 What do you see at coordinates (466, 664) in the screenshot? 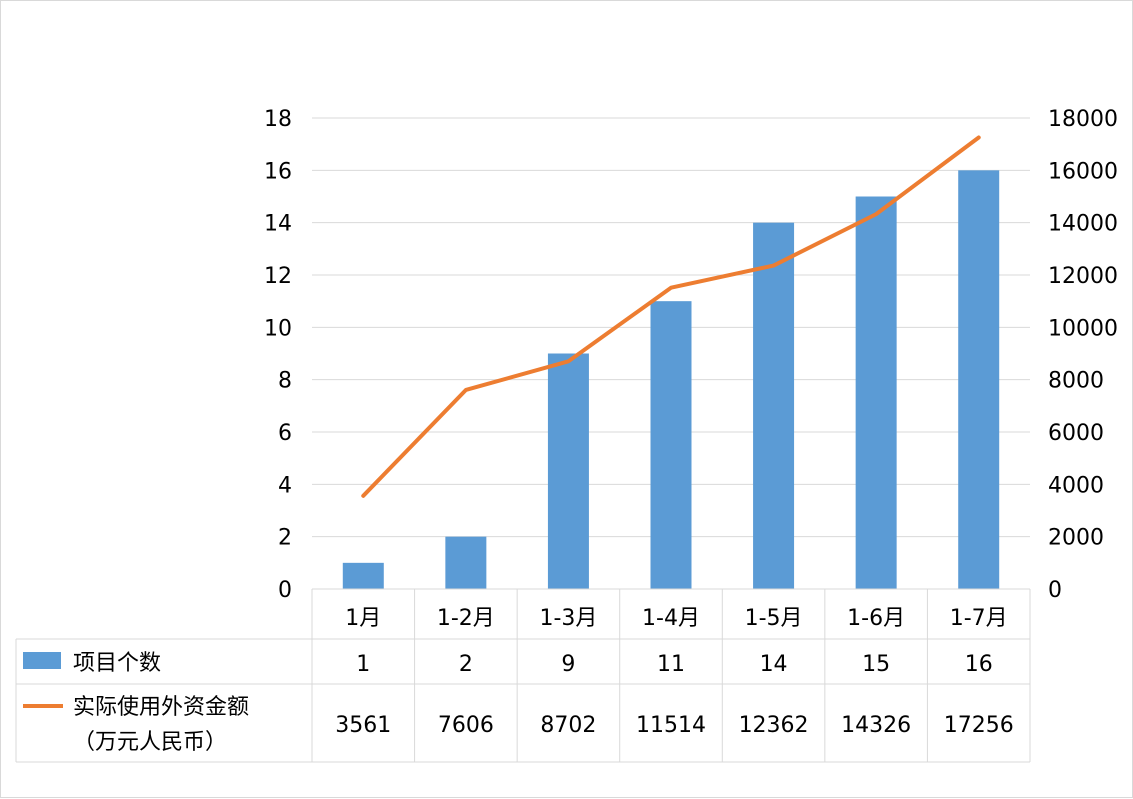
I see `table-cell-project-count: 2` at bounding box center [466, 664].